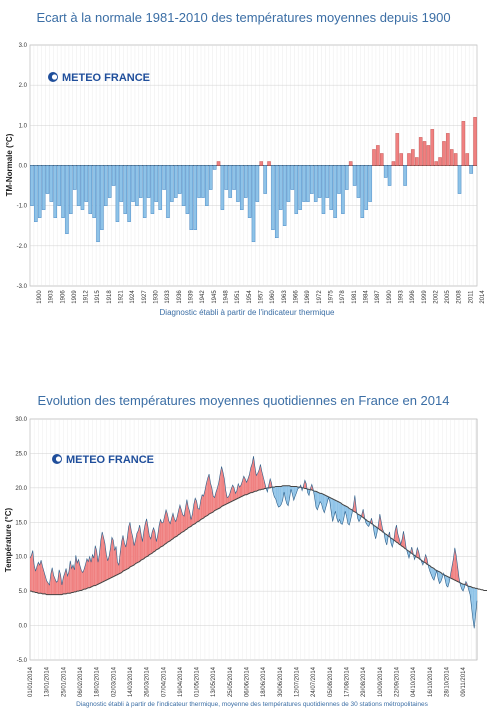  I want to click on chart1-x-tick-label: 1984, so click(366, 297).